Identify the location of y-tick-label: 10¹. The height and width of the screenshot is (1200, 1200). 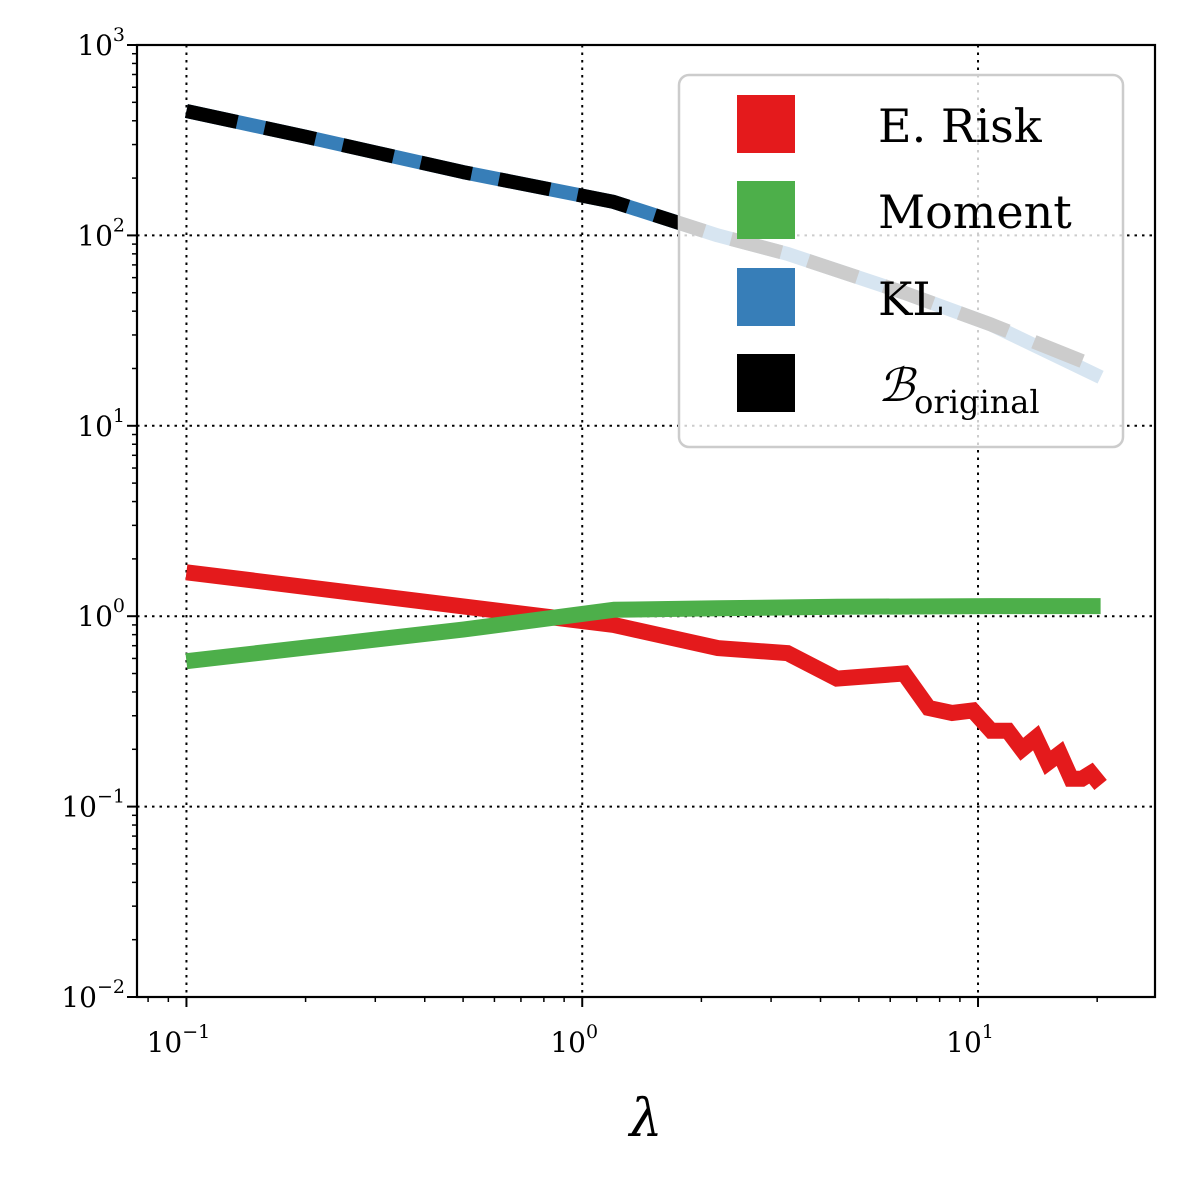
(101, 424).